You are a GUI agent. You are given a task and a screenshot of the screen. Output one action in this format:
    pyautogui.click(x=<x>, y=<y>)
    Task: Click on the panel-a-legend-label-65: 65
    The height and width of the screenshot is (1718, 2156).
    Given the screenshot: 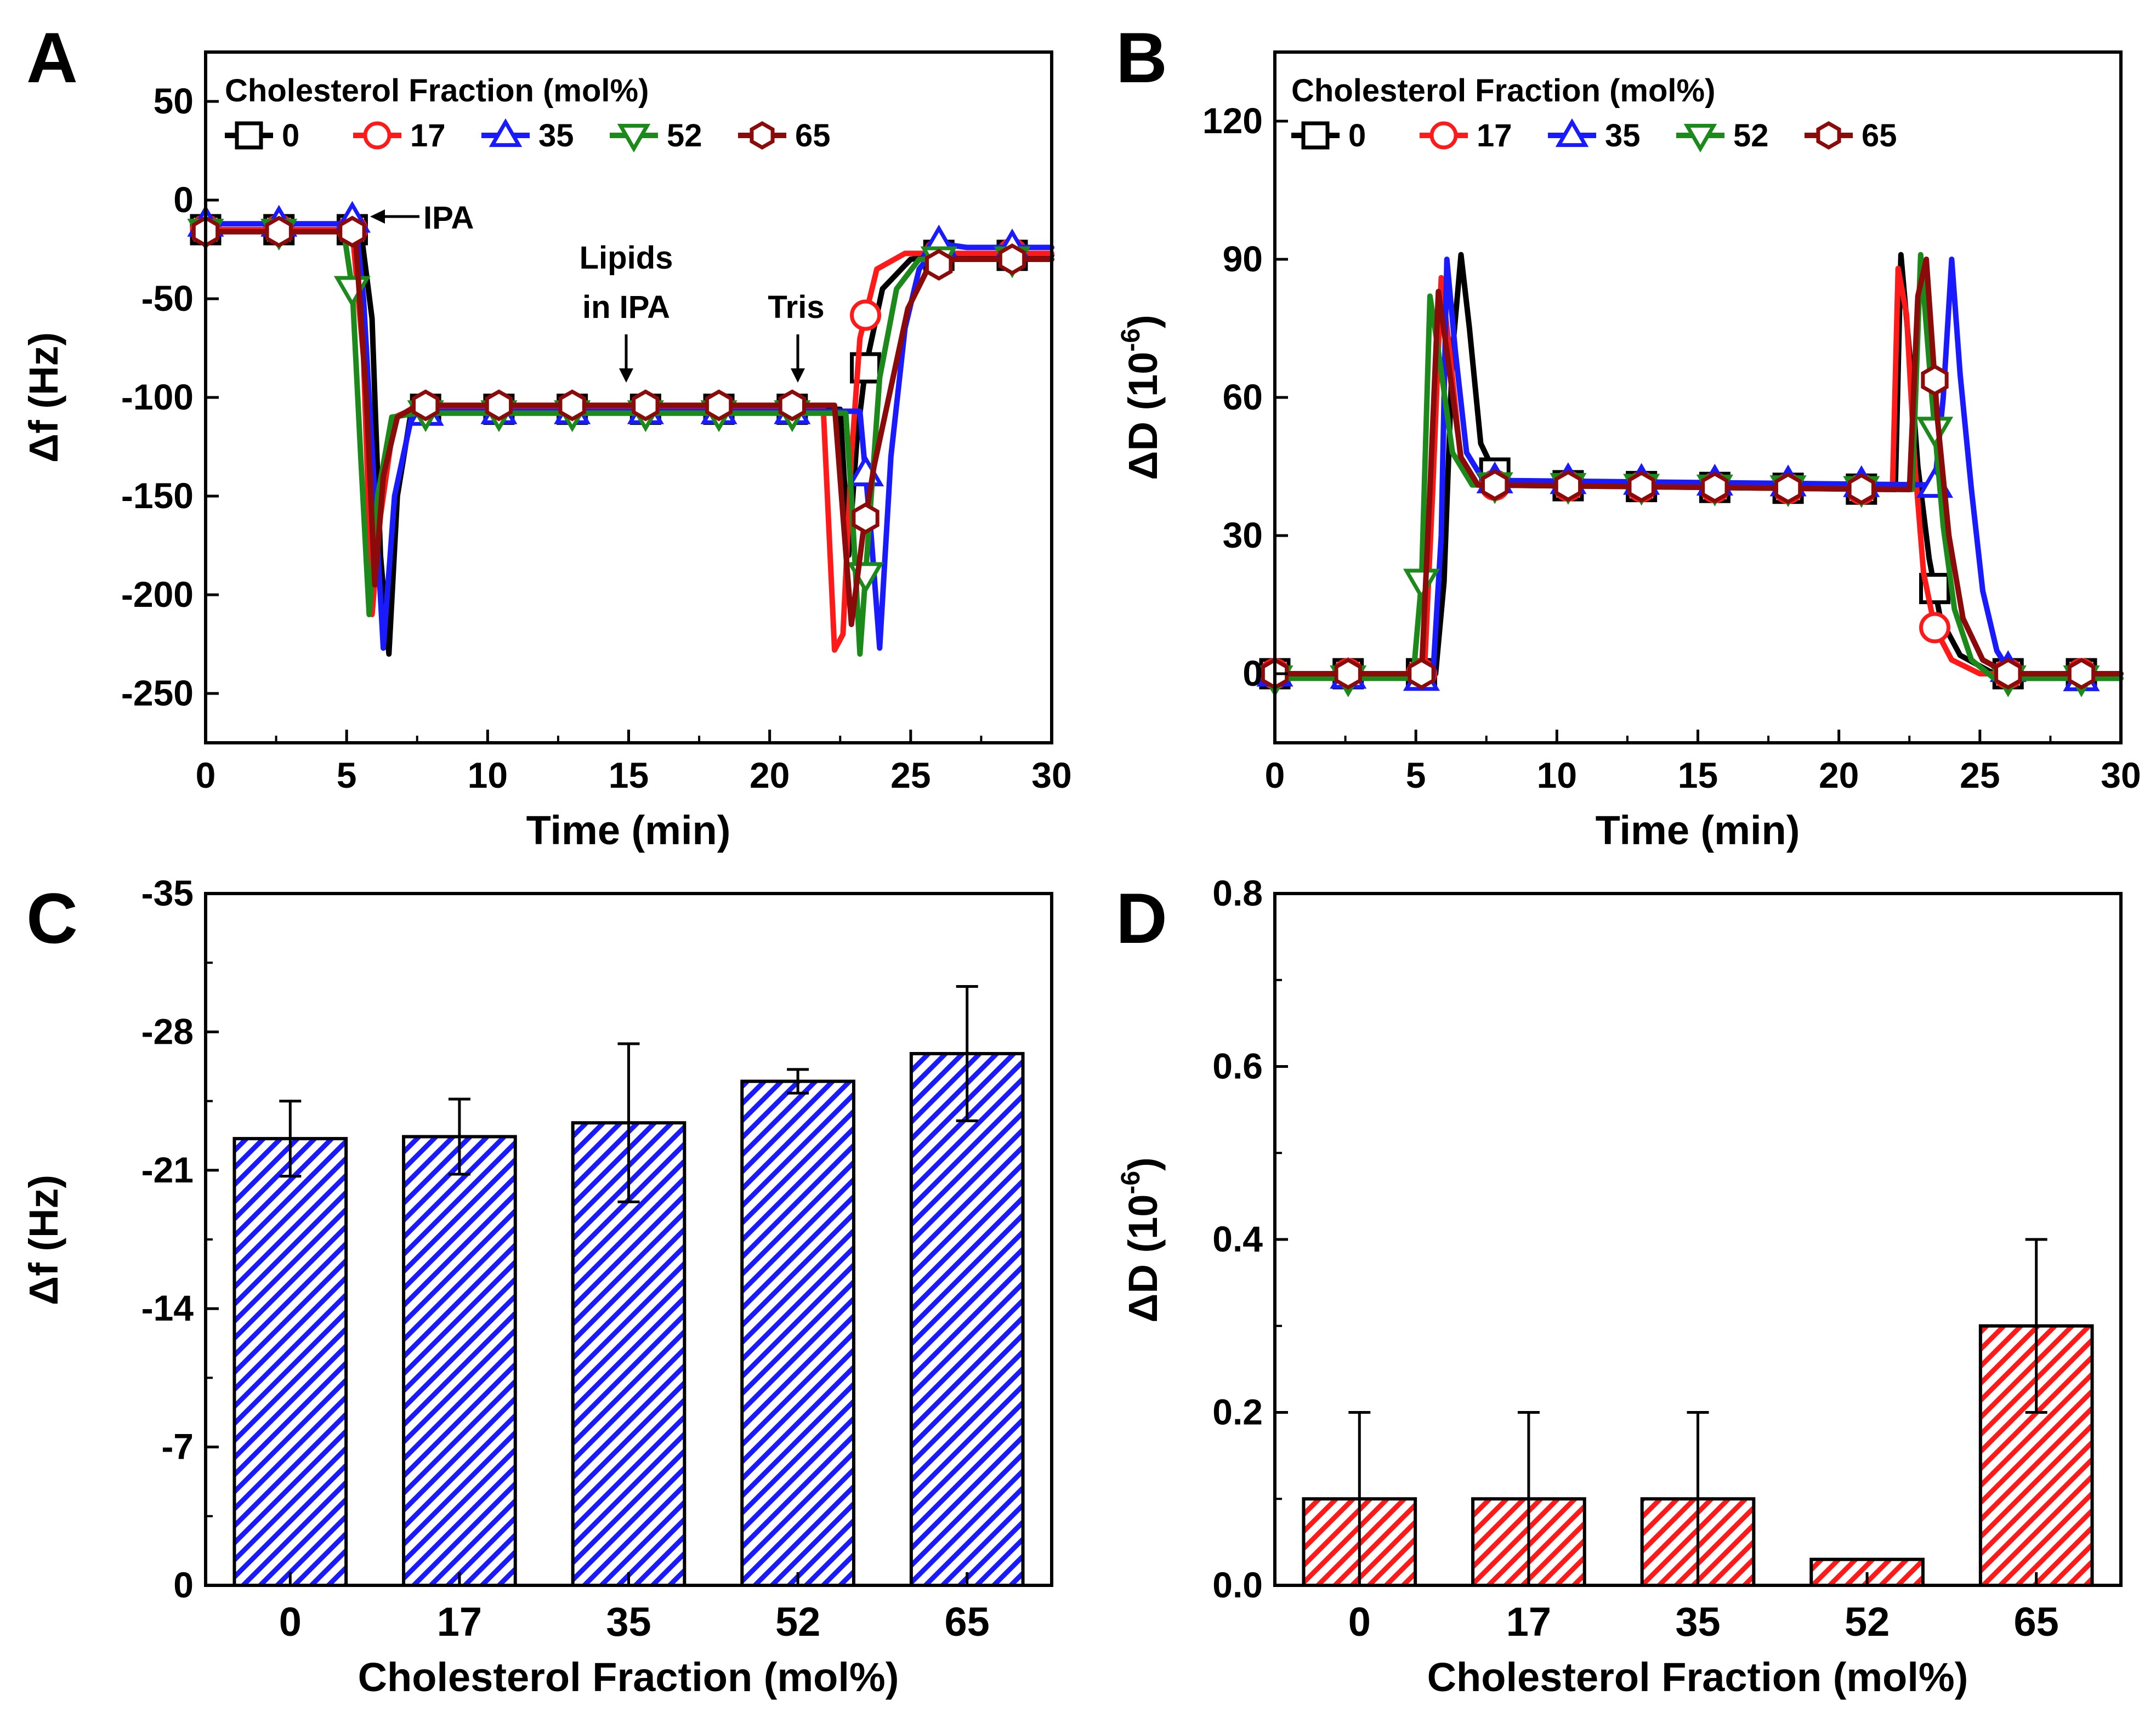 What is the action you would take?
    pyautogui.click(x=813, y=135)
    